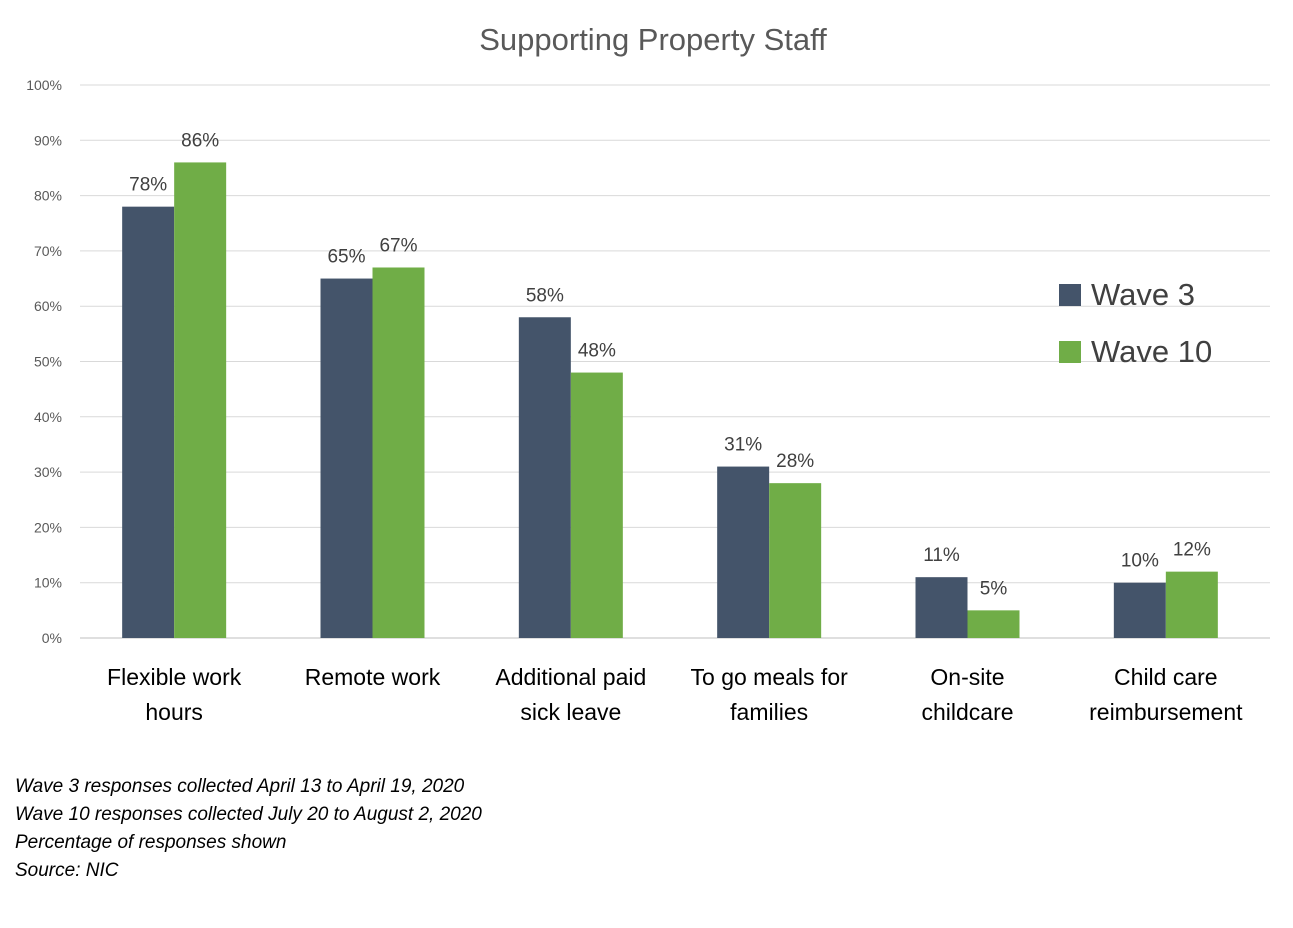 Image resolution: width=1293 pixels, height=928 pixels. What do you see at coordinates (570, 712) in the screenshot?
I see `x-tick-label: sick leave` at bounding box center [570, 712].